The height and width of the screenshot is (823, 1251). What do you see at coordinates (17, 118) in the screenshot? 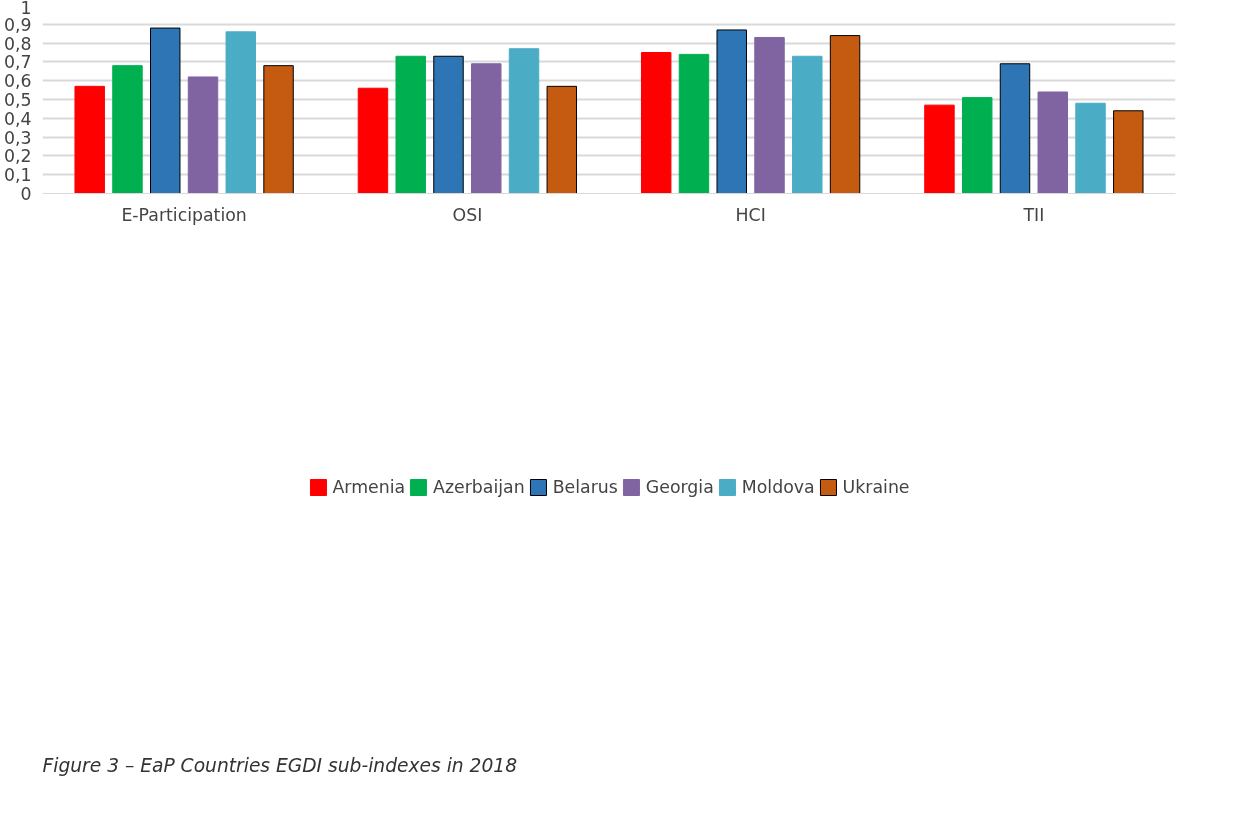
I see `y-tick-label: 0,4` at bounding box center [17, 118].